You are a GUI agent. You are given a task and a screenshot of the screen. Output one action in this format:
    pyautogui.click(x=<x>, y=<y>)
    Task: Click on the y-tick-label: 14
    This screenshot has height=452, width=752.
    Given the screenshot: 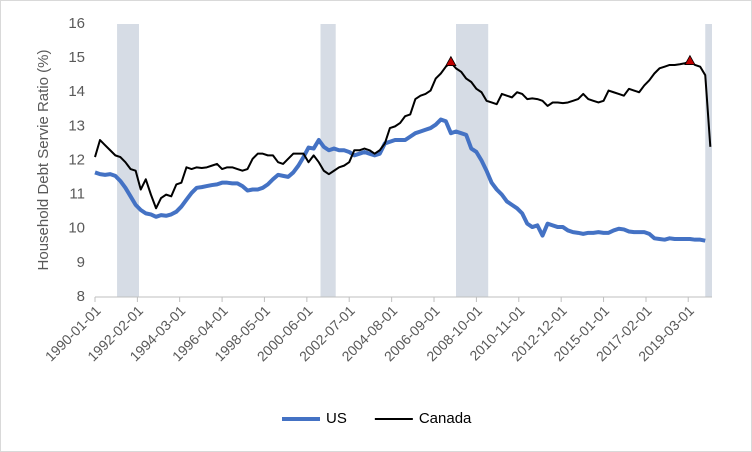 What is the action you would take?
    pyautogui.click(x=76, y=91)
    